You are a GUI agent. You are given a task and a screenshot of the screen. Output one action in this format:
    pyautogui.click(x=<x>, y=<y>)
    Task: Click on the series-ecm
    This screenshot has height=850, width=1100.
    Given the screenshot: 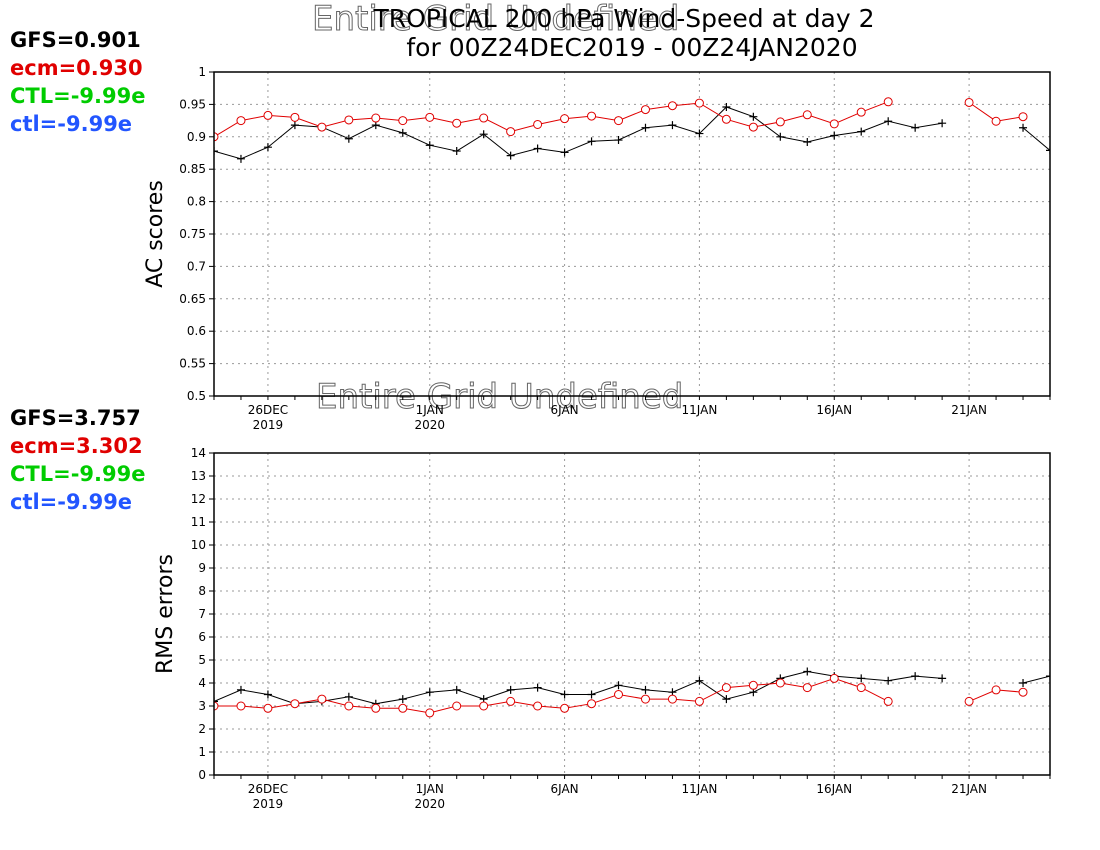 What is the action you would take?
    pyautogui.click(x=621, y=695)
    